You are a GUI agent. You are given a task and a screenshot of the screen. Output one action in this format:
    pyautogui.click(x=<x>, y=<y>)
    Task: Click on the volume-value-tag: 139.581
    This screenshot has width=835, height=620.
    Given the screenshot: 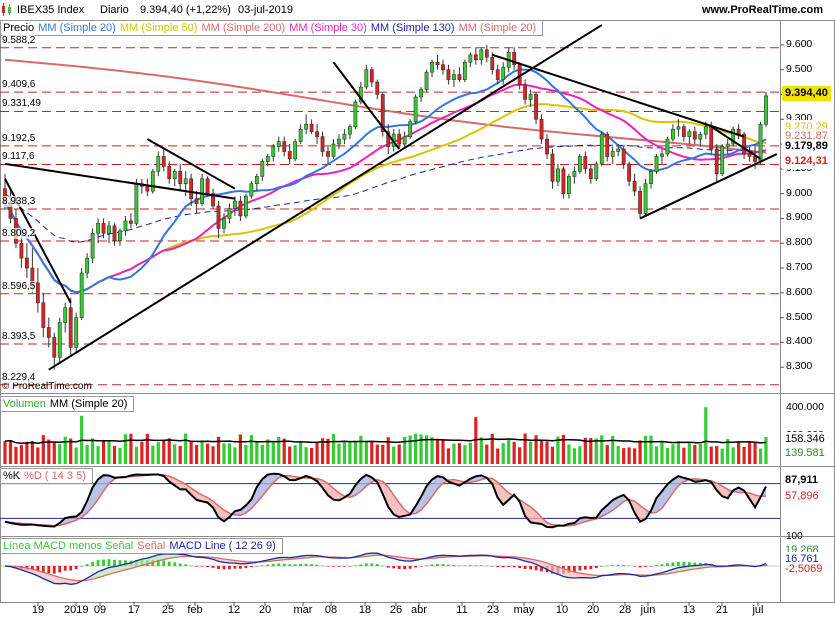 What is the action you would take?
    pyautogui.click(x=805, y=453)
    